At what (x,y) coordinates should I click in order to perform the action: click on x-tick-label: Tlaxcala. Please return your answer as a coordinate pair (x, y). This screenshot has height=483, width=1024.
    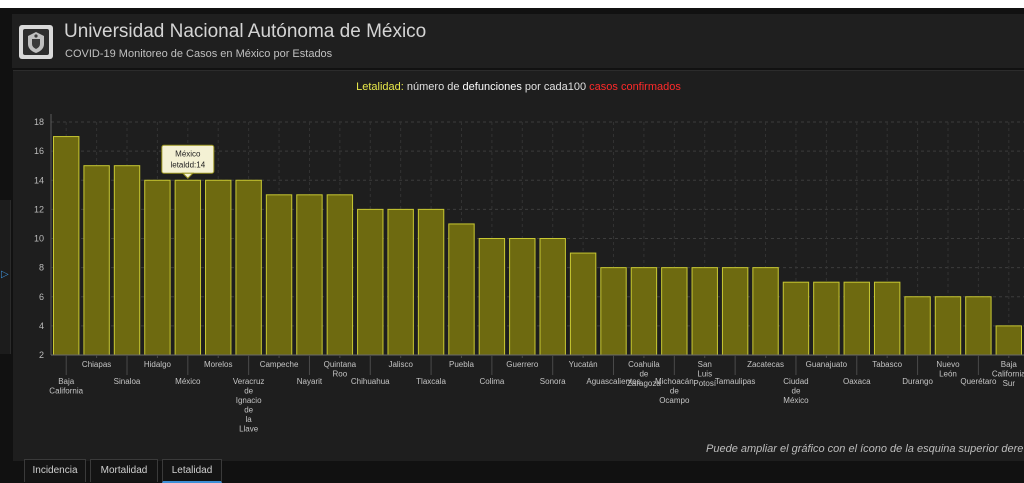
    Looking at the image, I should click on (431, 381).